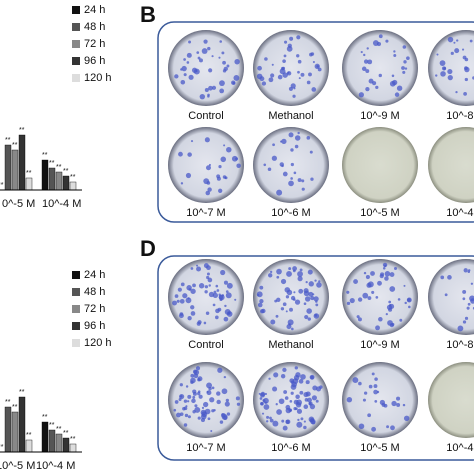 The width and height of the screenshot is (474, 474). Describe the element at coordinates (18, 204) in the screenshot. I see `x-label: 0^-5 M` at that location.